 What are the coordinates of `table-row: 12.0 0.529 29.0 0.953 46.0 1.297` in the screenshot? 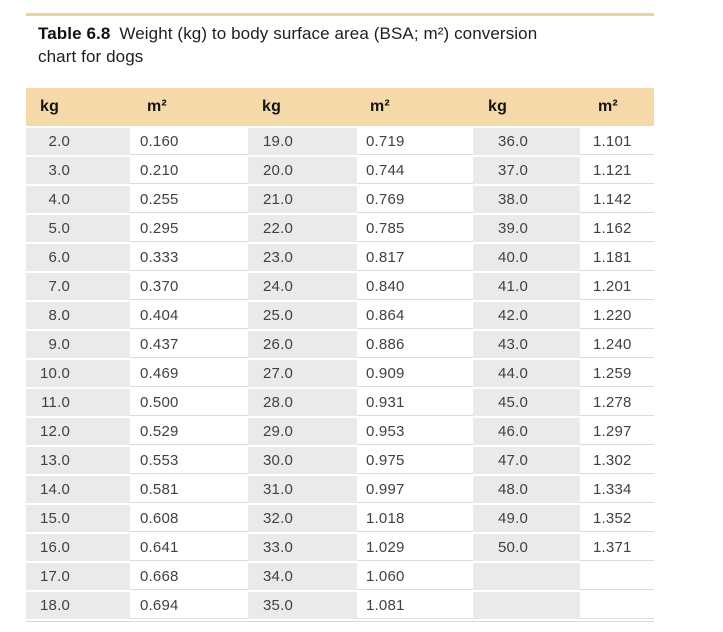 It's located at (340, 432).